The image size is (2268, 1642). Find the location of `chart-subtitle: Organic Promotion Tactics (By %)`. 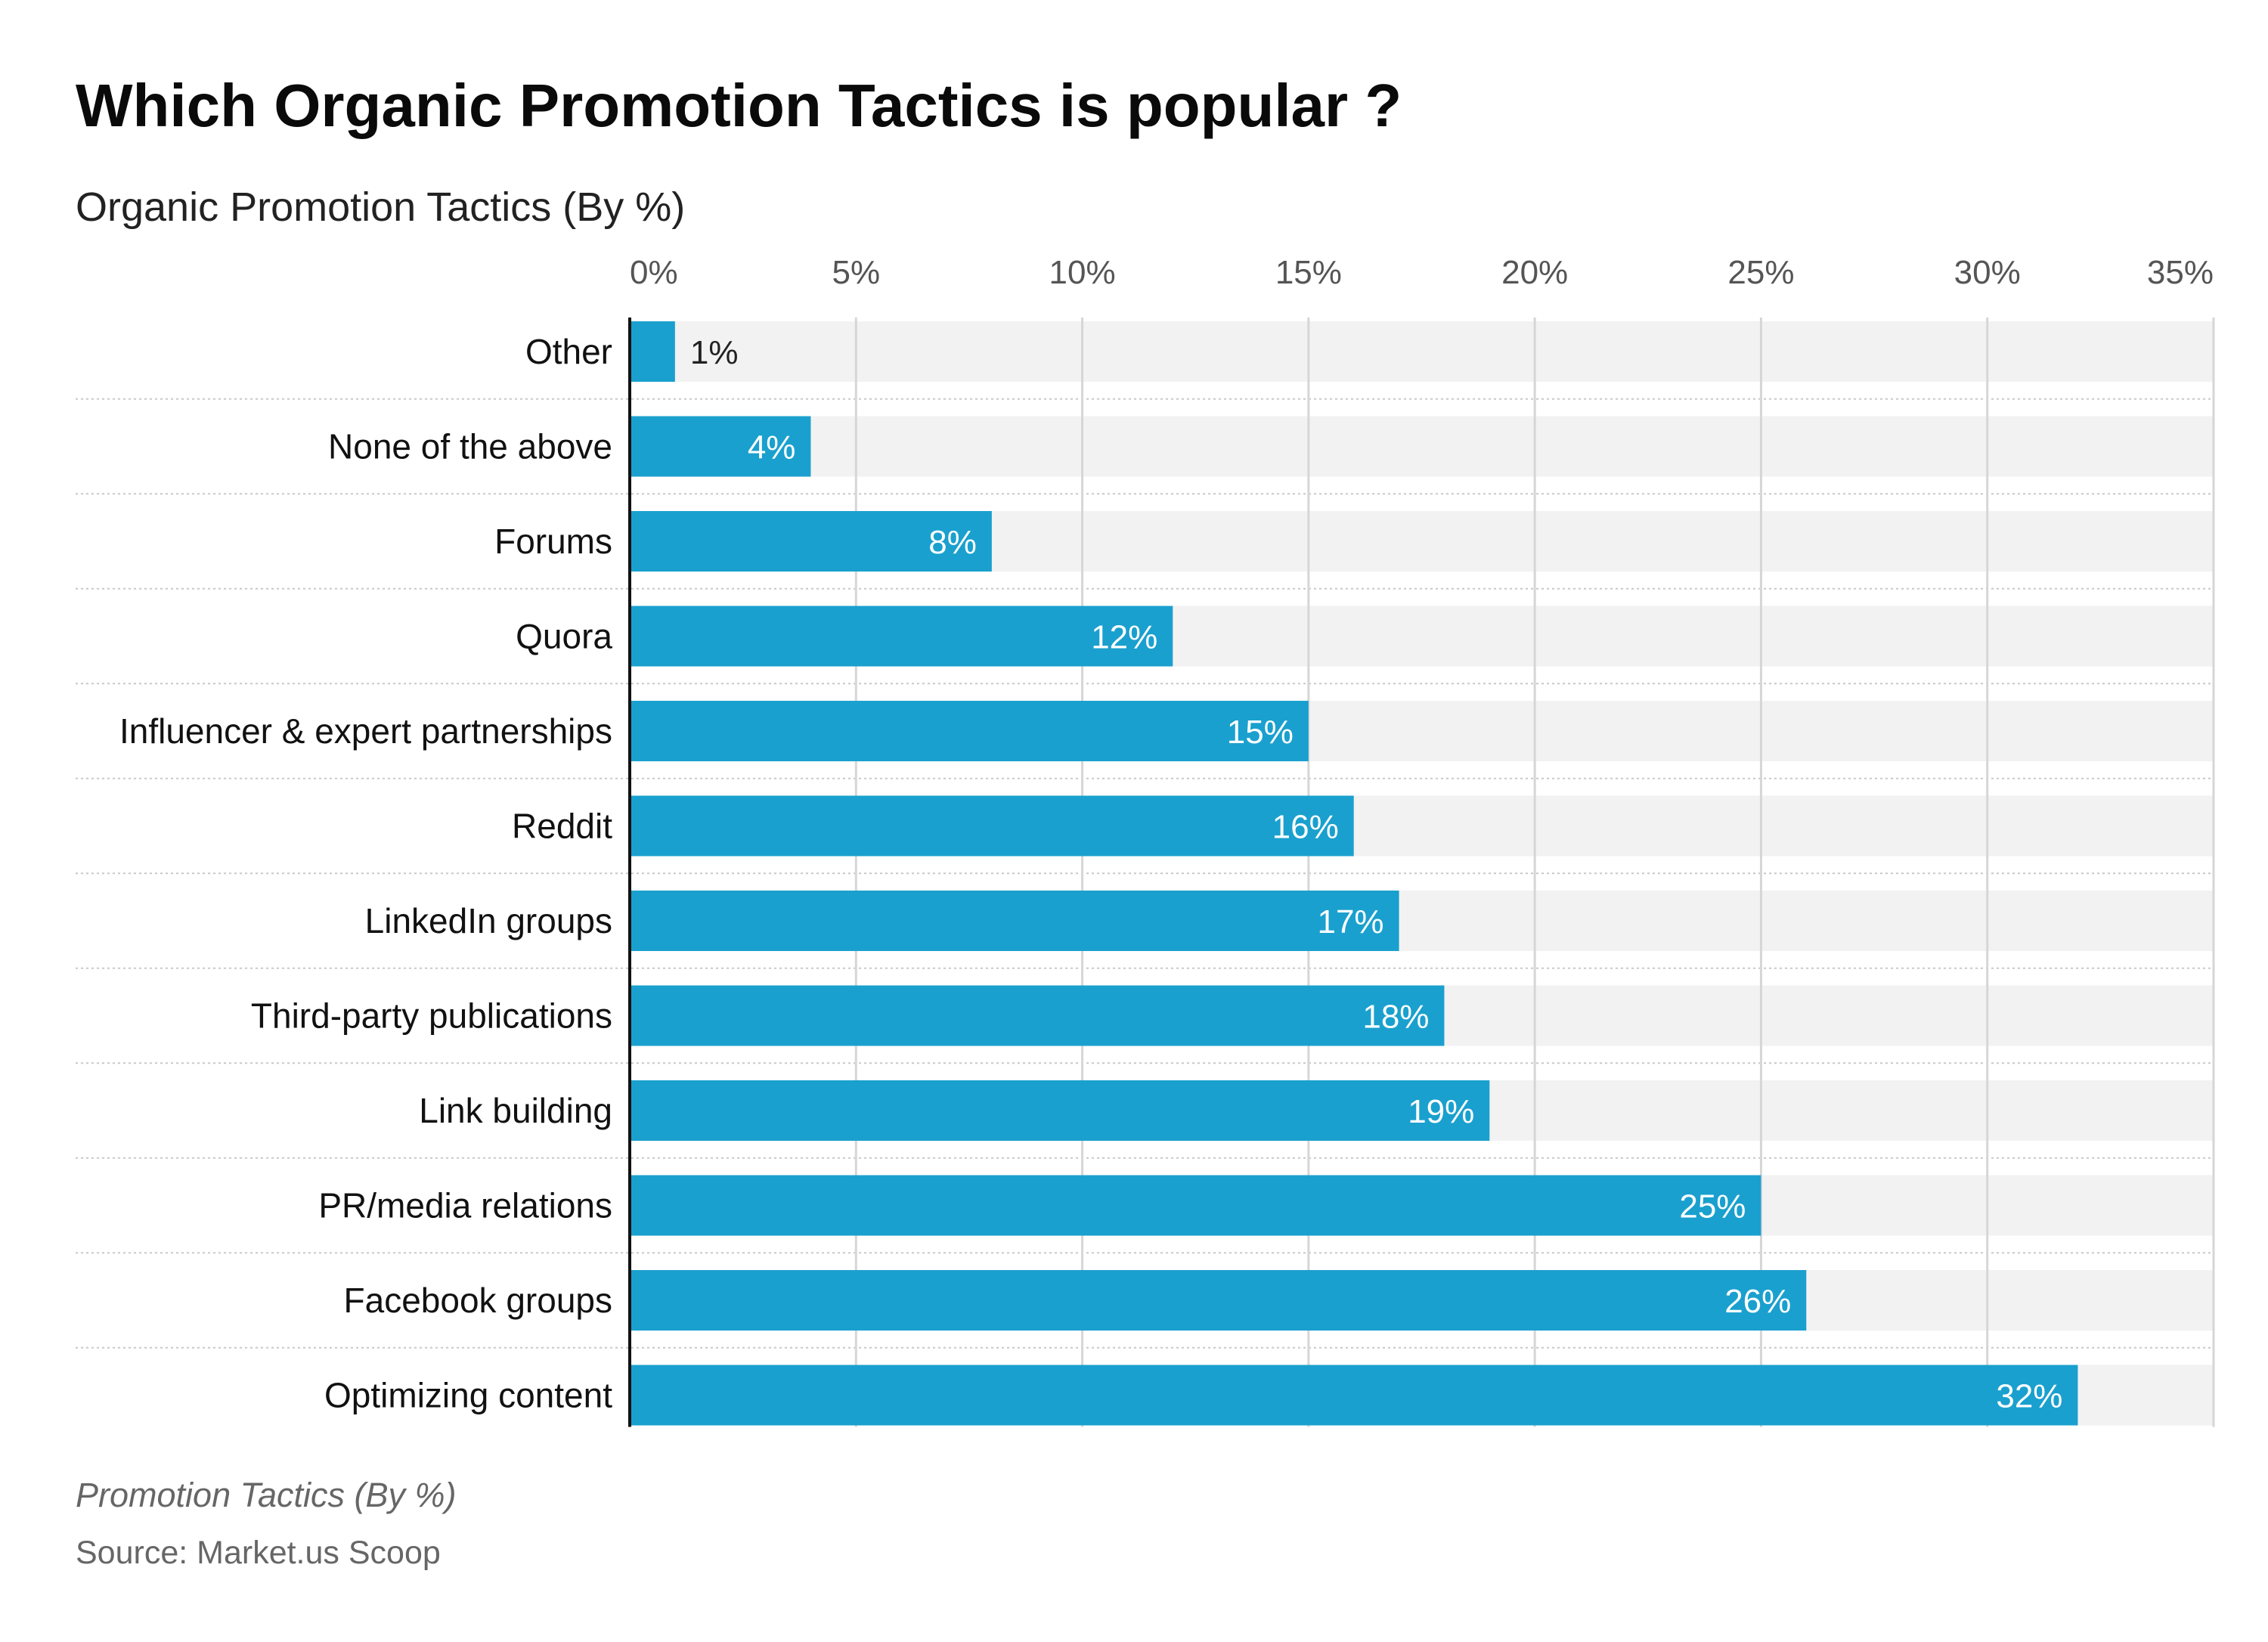

chart-subtitle: Organic Promotion Tactics (By %) is located at coordinates (381, 207).